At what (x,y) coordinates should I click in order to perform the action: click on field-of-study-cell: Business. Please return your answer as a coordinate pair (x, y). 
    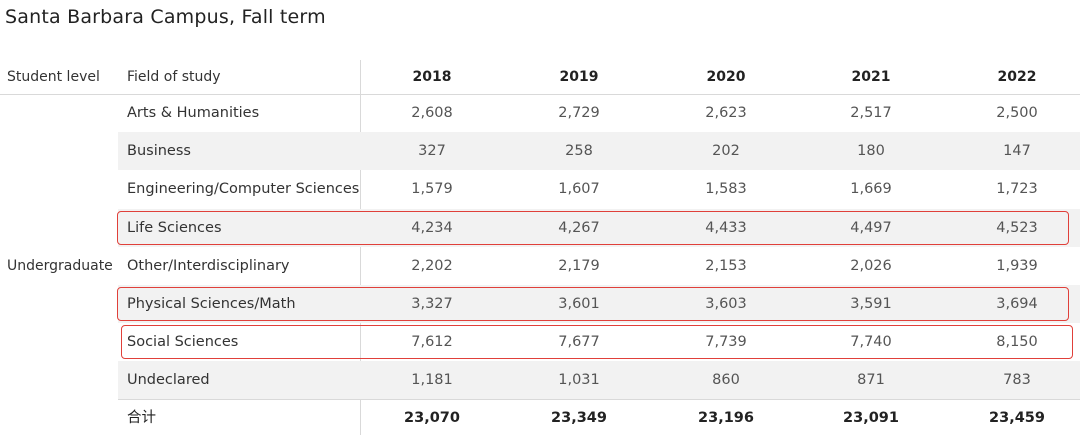
    Looking at the image, I should click on (159, 151).